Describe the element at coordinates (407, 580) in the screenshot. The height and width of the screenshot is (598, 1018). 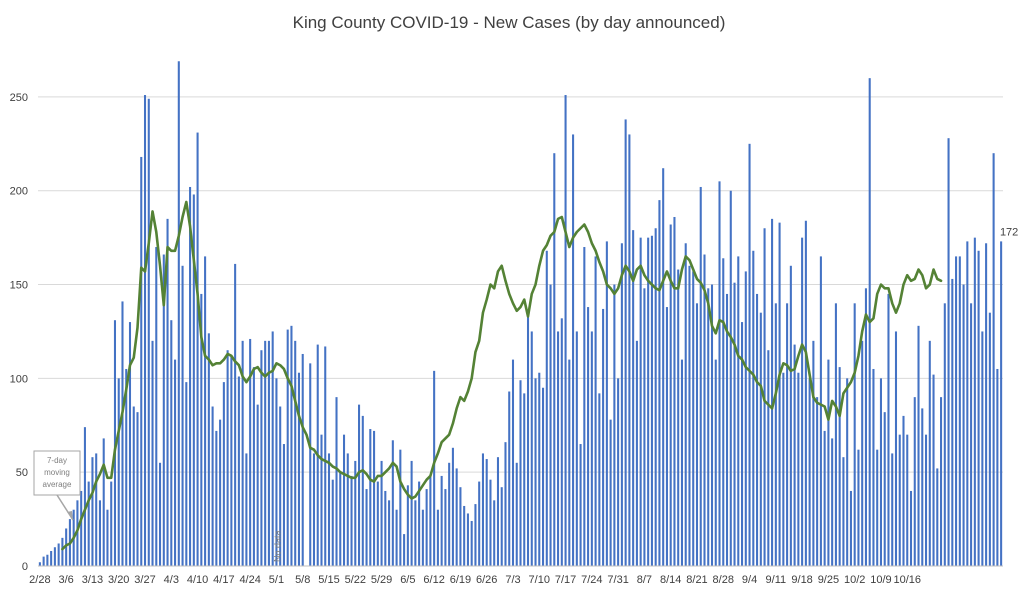
I see `x-tick-label: 6/5` at that location.